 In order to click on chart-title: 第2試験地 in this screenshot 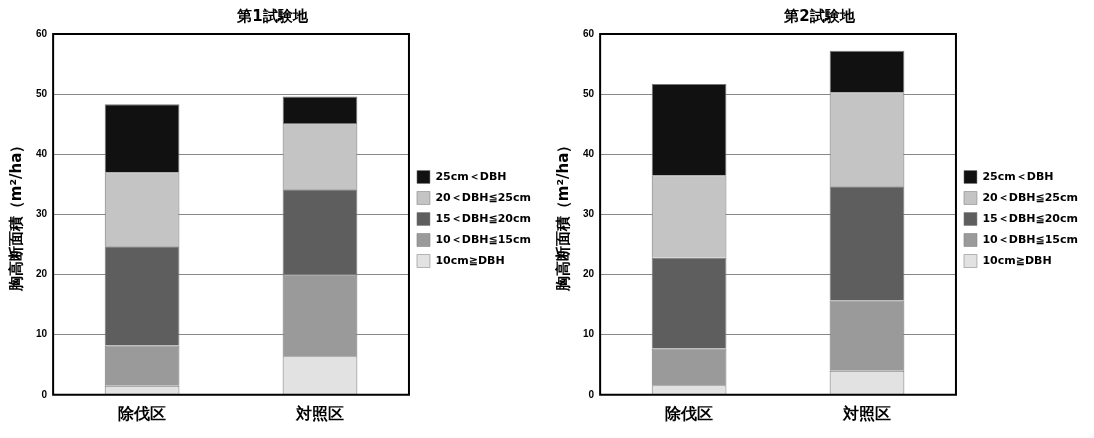, I will do `click(819, 15)`.